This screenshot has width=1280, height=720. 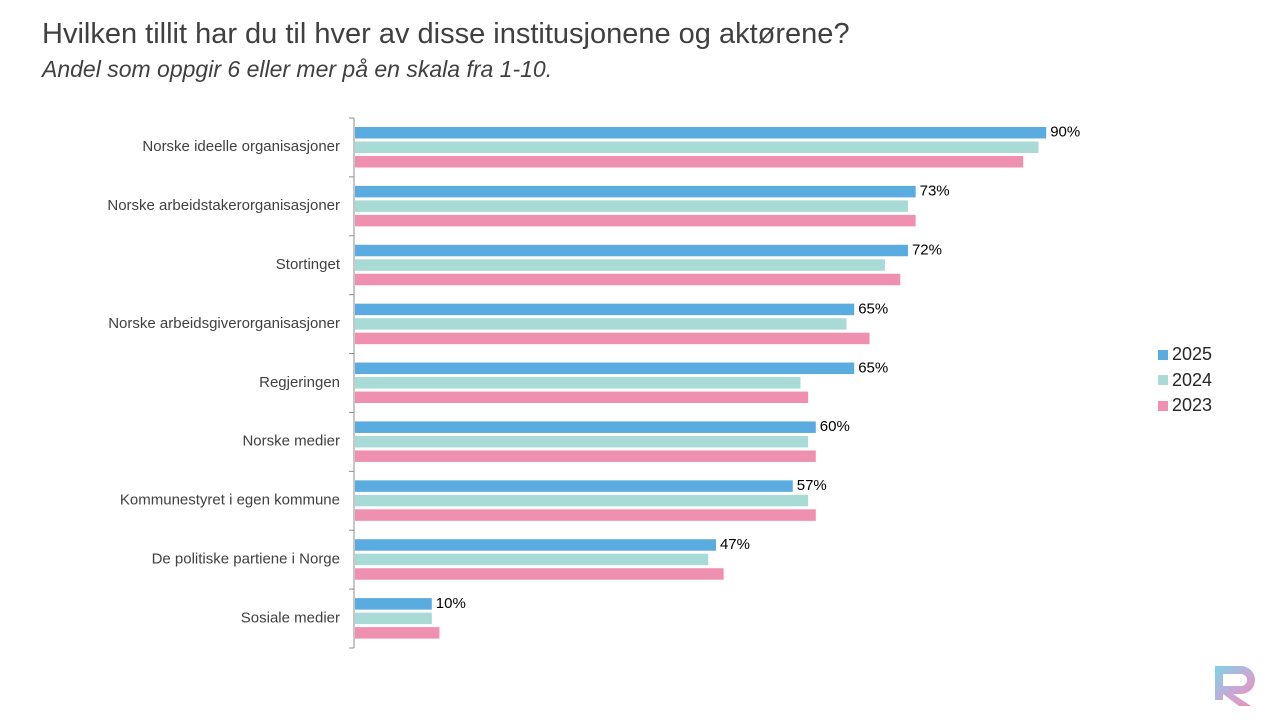 I want to click on category-label: Norske arbeidstakerorganisasjoner, so click(x=223, y=205).